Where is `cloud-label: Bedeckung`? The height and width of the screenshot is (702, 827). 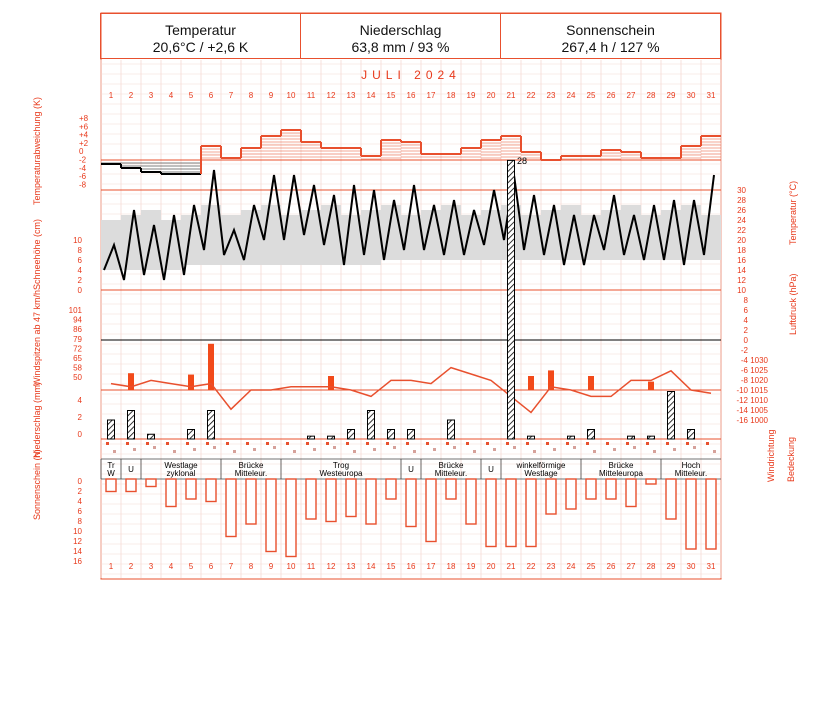
cloud-label: Bedeckung is located at coordinates (791, 459).